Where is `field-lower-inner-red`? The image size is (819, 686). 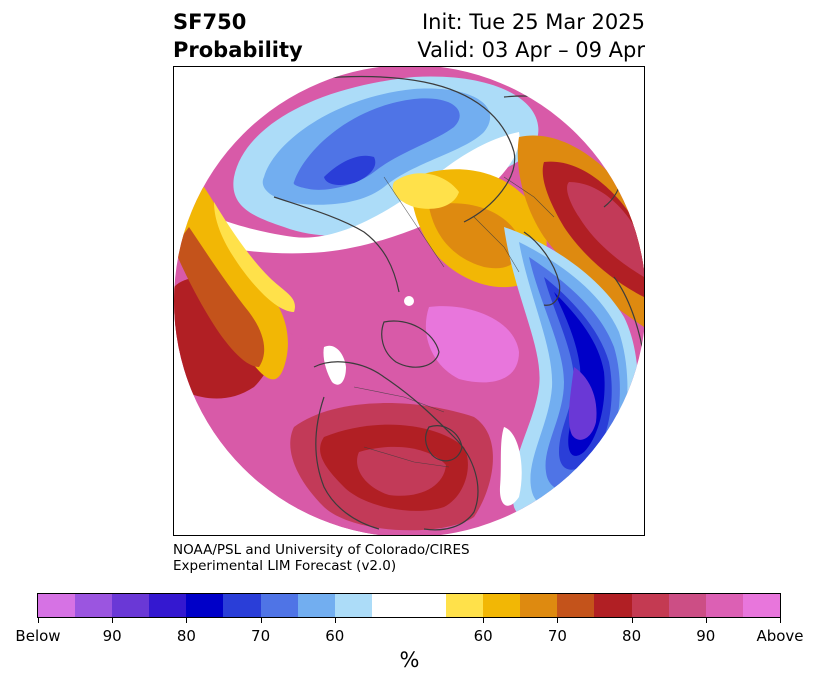
field-lower-inner-red is located at coordinates (401, 471).